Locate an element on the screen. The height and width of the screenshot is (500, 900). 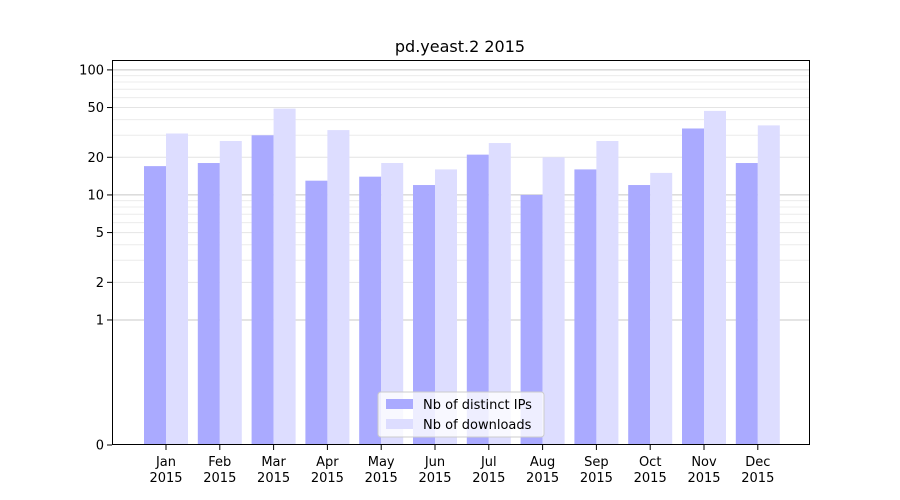
x-tick-label-month: Sep is located at coordinates (596, 462).